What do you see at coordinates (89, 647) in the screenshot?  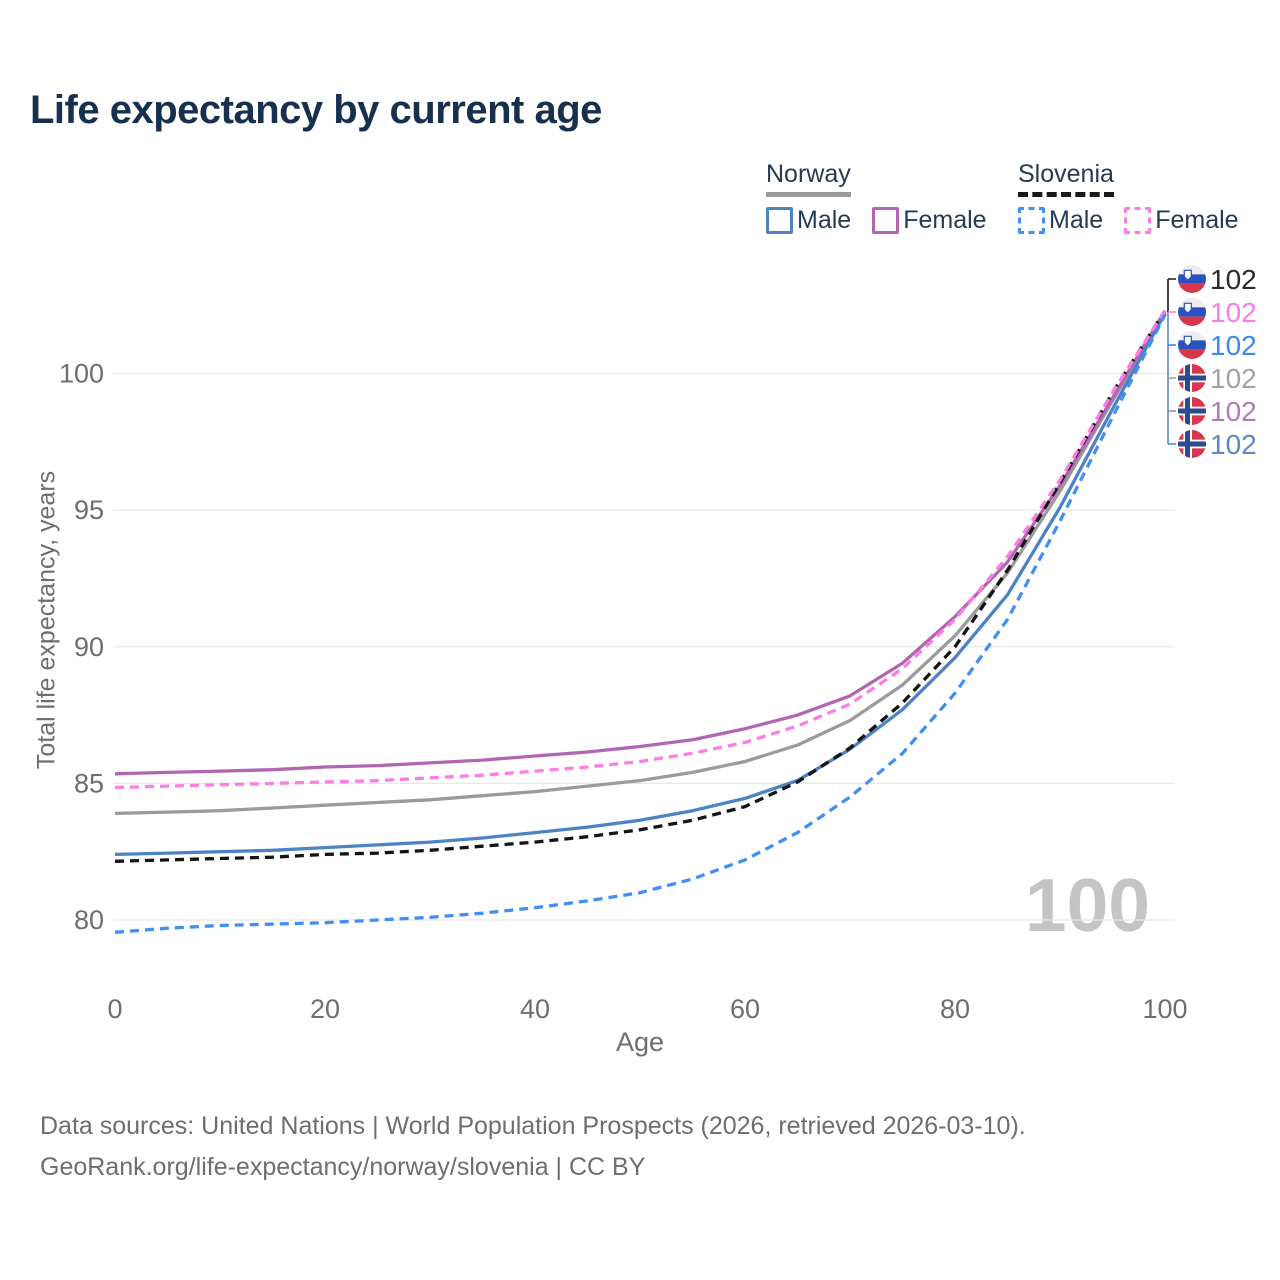 I see `y-tick-label: 90` at bounding box center [89, 647].